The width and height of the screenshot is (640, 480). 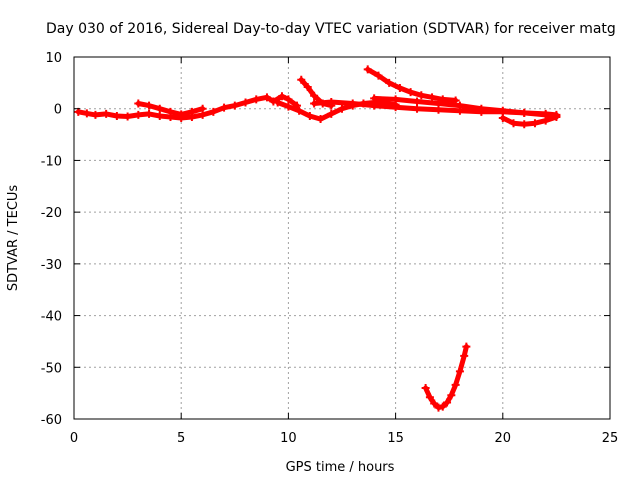 What do you see at coordinates (51, 161) in the screenshot?
I see `y-tick-label: -10` at bounding box center [51, 161].